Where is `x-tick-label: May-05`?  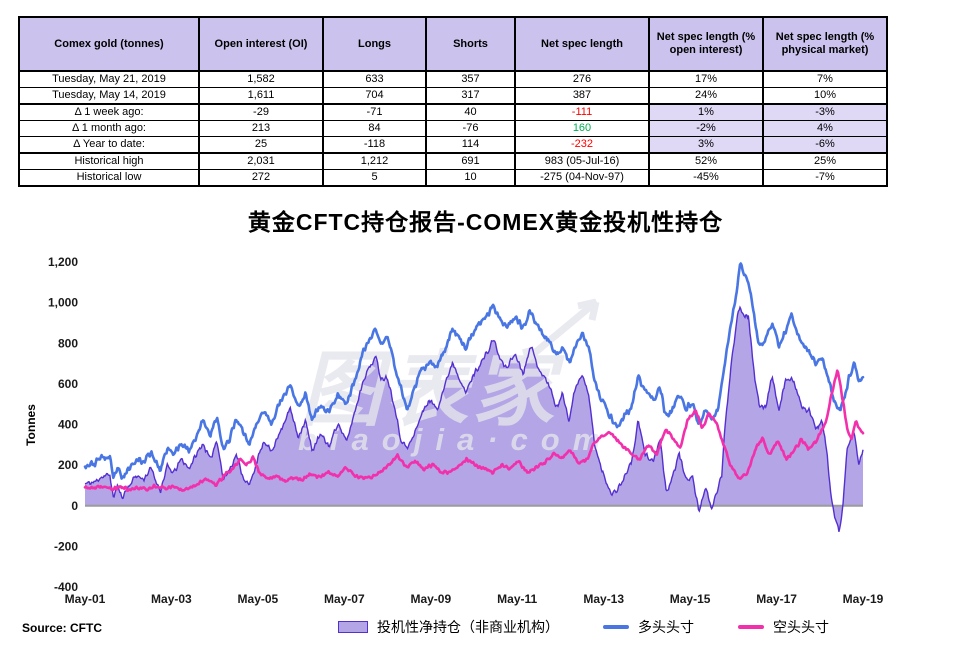
x-tick-label: May-05 is located at coordinates (258, 599).